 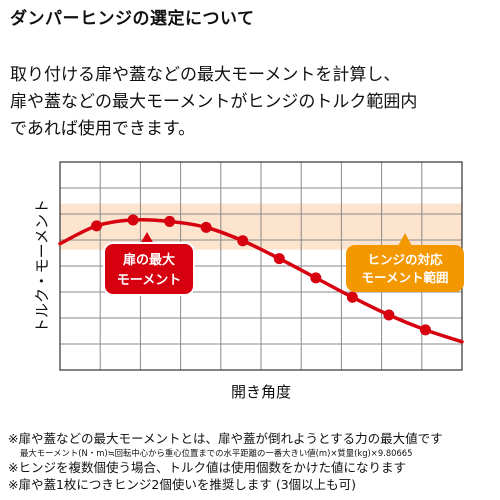 I want to click on note-multiple-hinges: ※ヒンジを複数個使う場合、トルク値は使用個数をかけた値になります, so click(x=207, y=467).